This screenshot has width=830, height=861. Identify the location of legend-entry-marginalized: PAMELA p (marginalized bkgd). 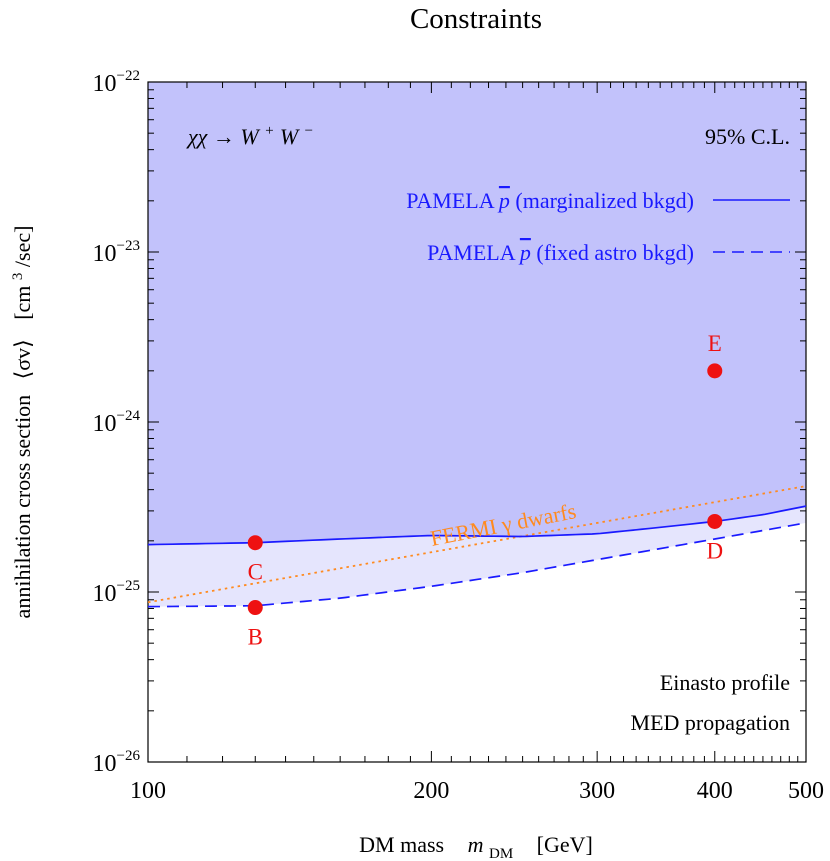
(550, 200).